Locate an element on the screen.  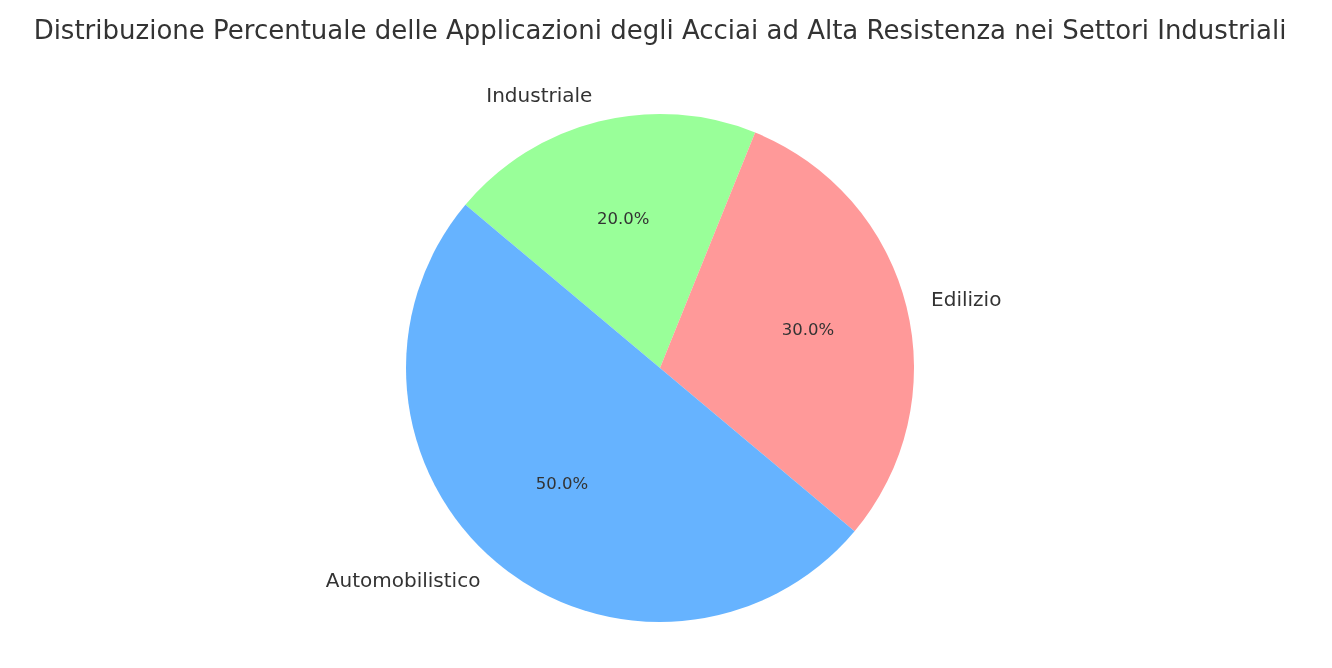
slice-label: Edilizio is located at coordinates (966, 298).